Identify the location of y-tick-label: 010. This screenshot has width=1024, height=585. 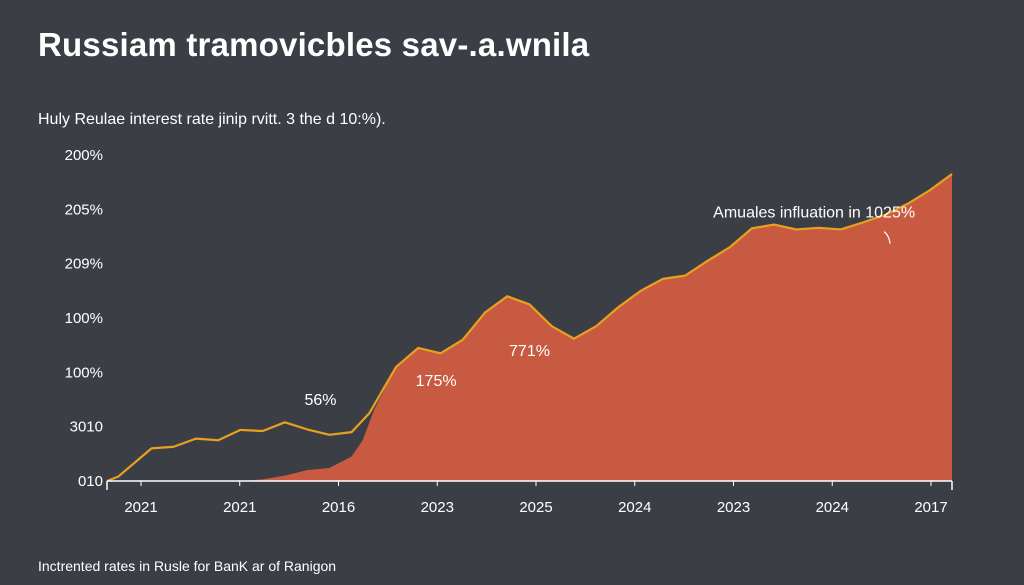
(90, 481).